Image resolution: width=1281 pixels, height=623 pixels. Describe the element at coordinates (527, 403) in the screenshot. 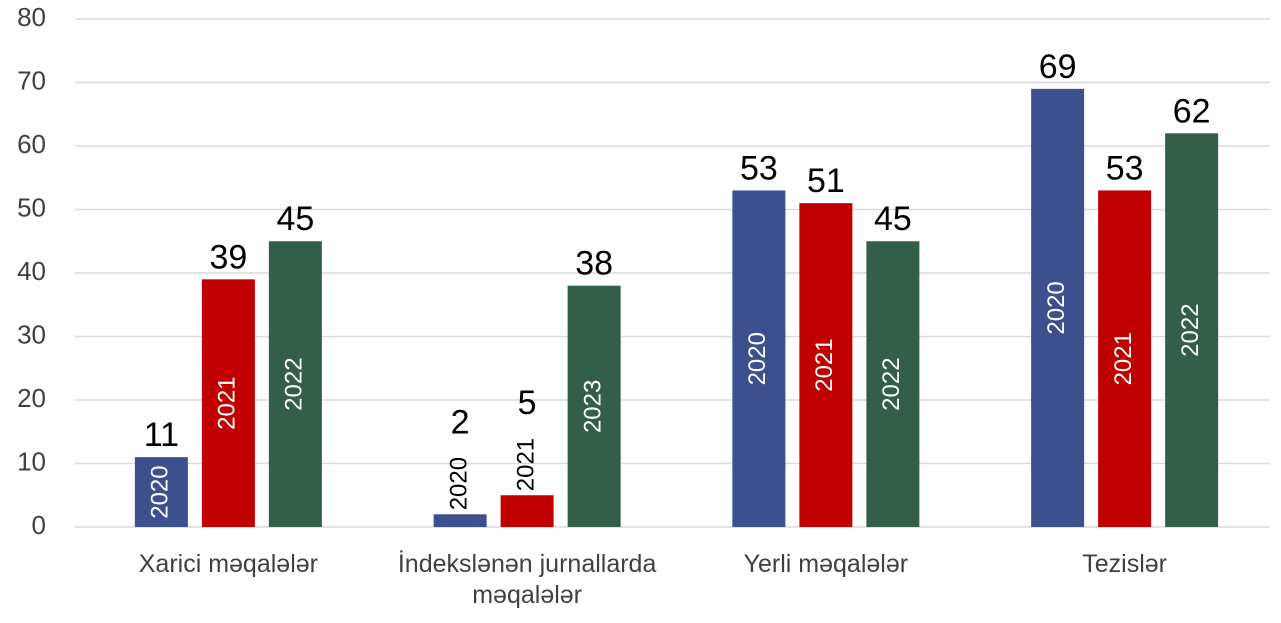

I see `value-label: 5` at that location.